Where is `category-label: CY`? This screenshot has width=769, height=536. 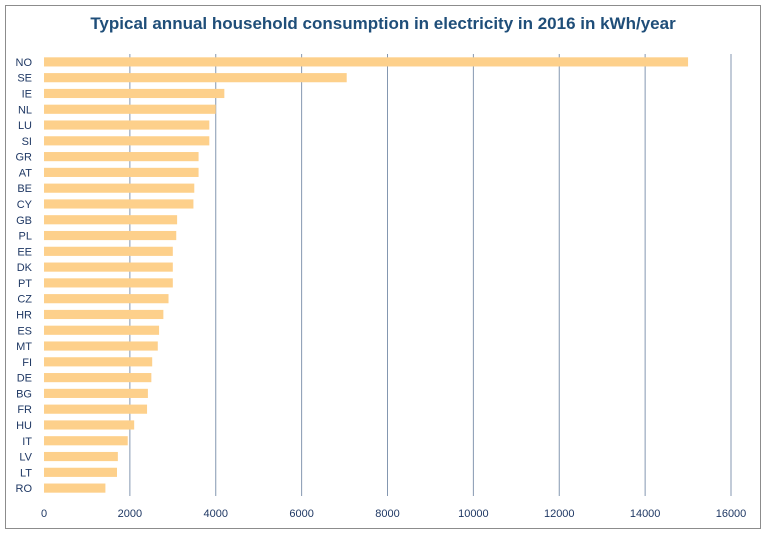
category-label: CY is located at coordinates (25, 205).